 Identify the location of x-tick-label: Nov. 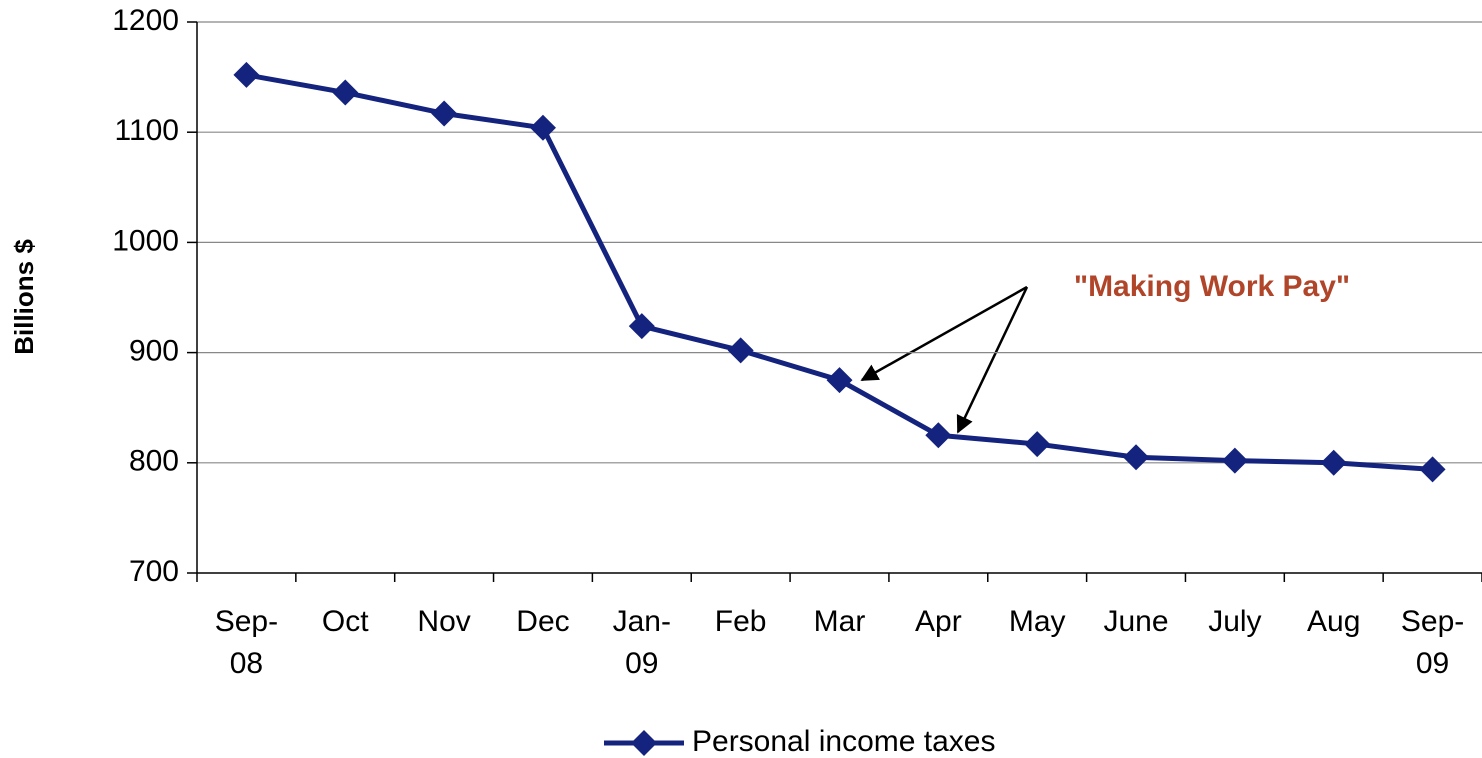
(443, 621).